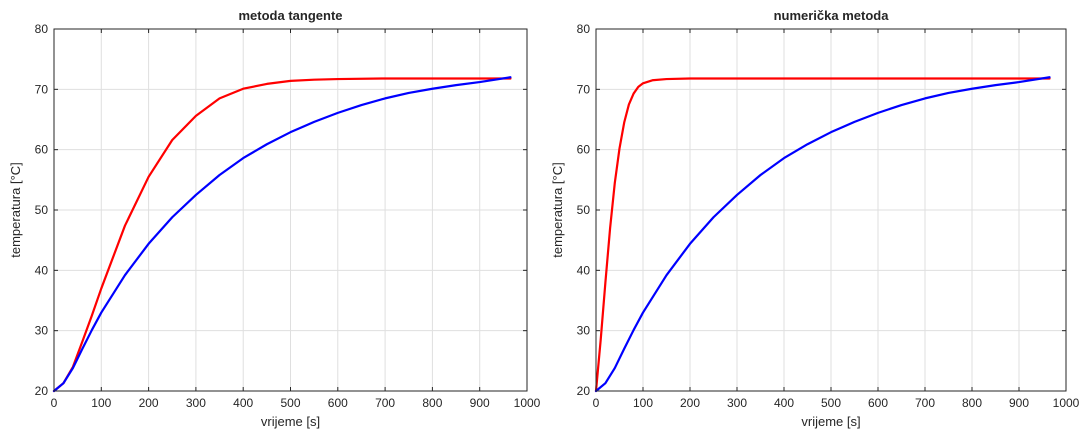  What do you see at coordinates (832, 15) in the screenshot?
I see `chart-title: numerička metoda` at bounding box center [832, 15].